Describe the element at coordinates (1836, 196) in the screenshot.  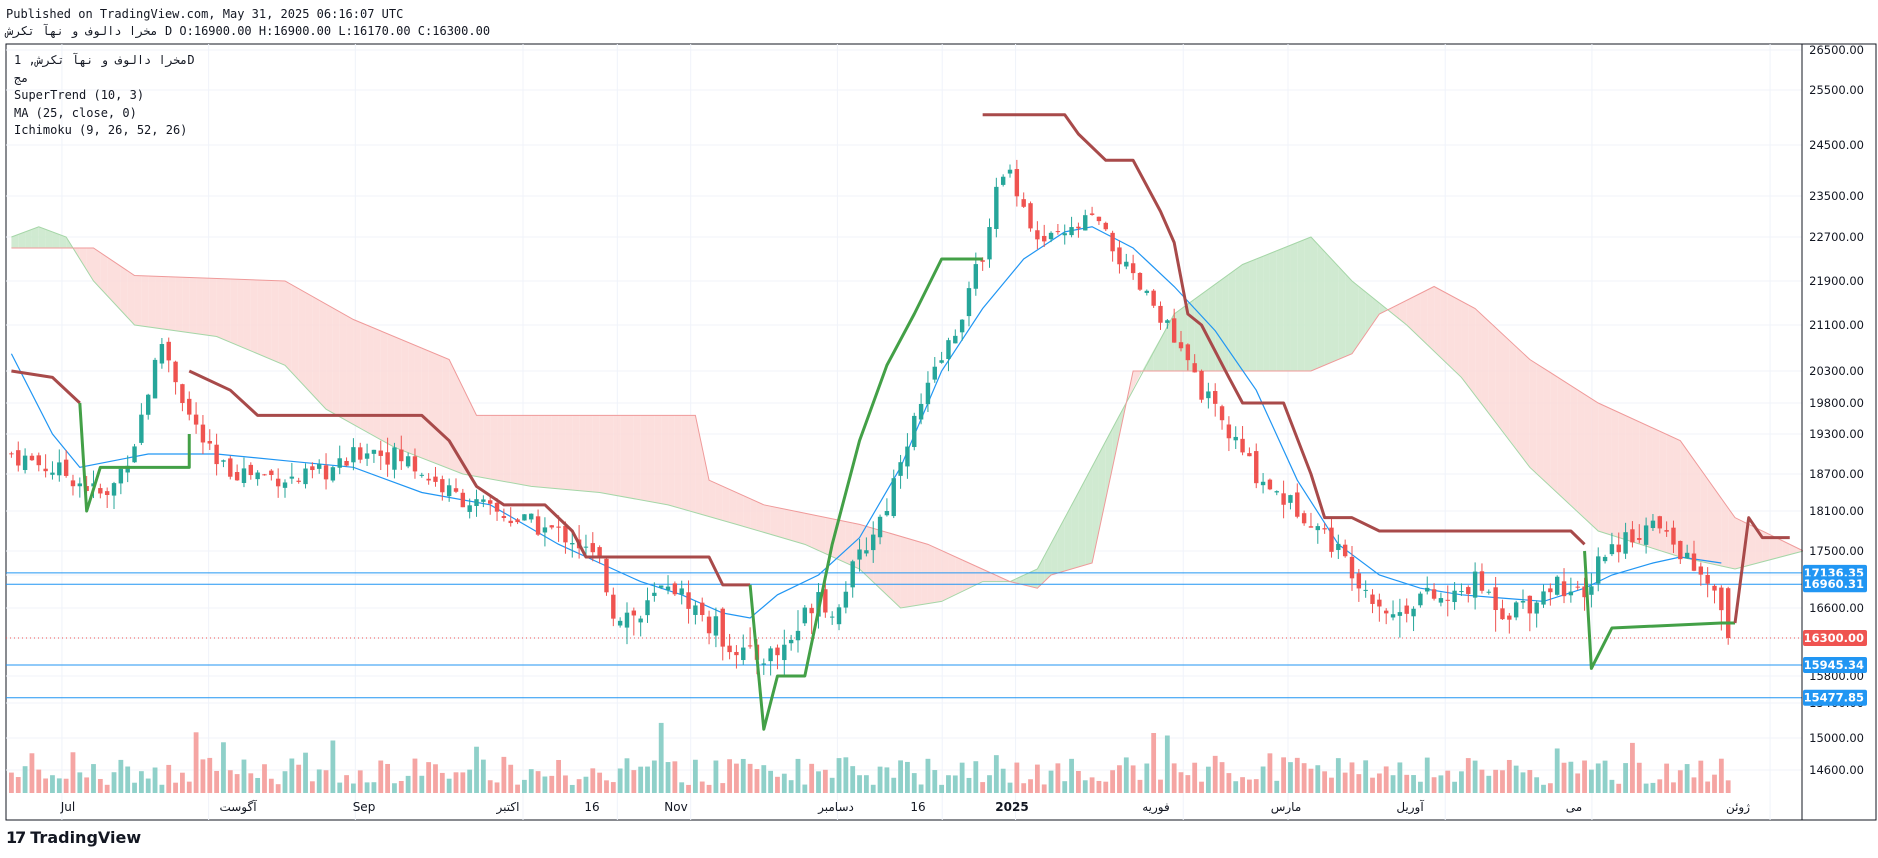
I see `y-tick-label: 23500.00` at that location.